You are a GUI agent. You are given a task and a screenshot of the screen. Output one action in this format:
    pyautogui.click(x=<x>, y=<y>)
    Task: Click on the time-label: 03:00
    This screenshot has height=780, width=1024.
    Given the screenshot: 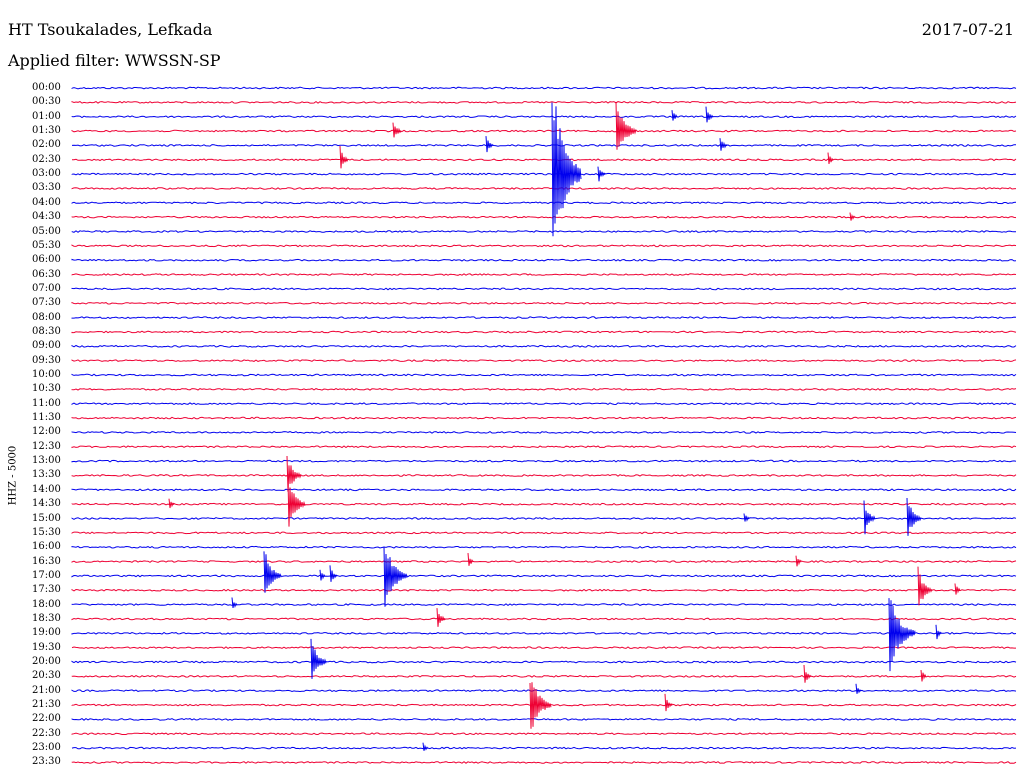 What is the action you would take?
    pyautogui.click(x=46, y=174)
    